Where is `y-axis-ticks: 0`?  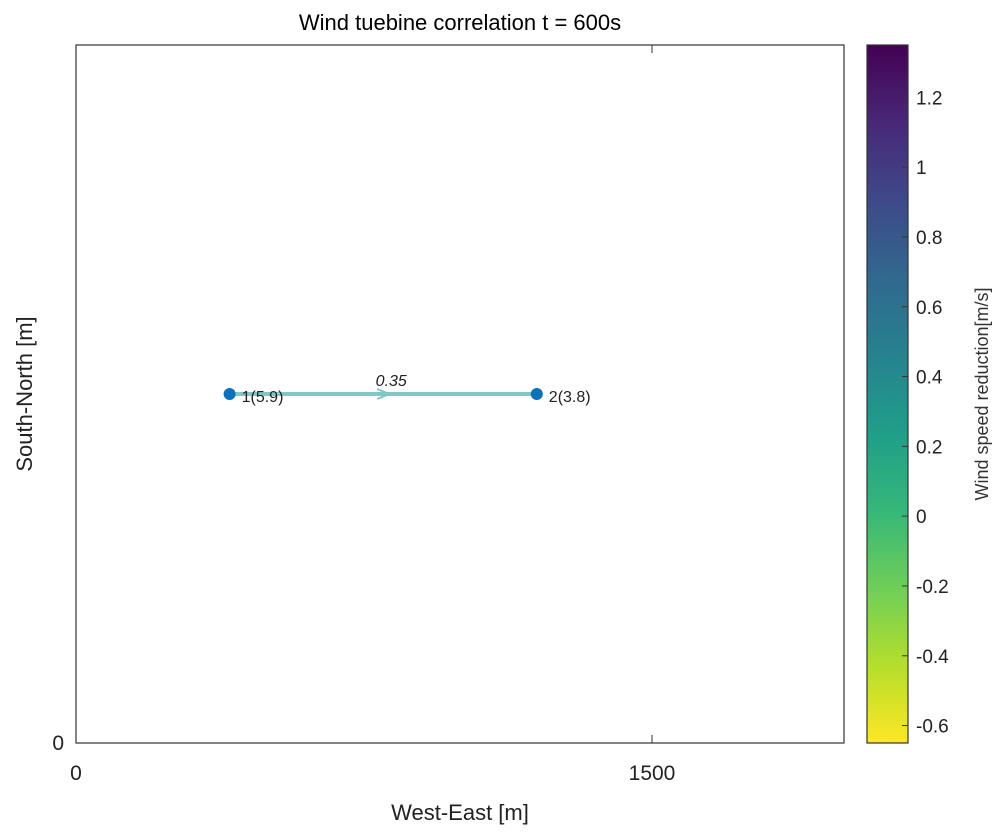 y-axis-ticks: 0 is located at coordinates (68, 743).